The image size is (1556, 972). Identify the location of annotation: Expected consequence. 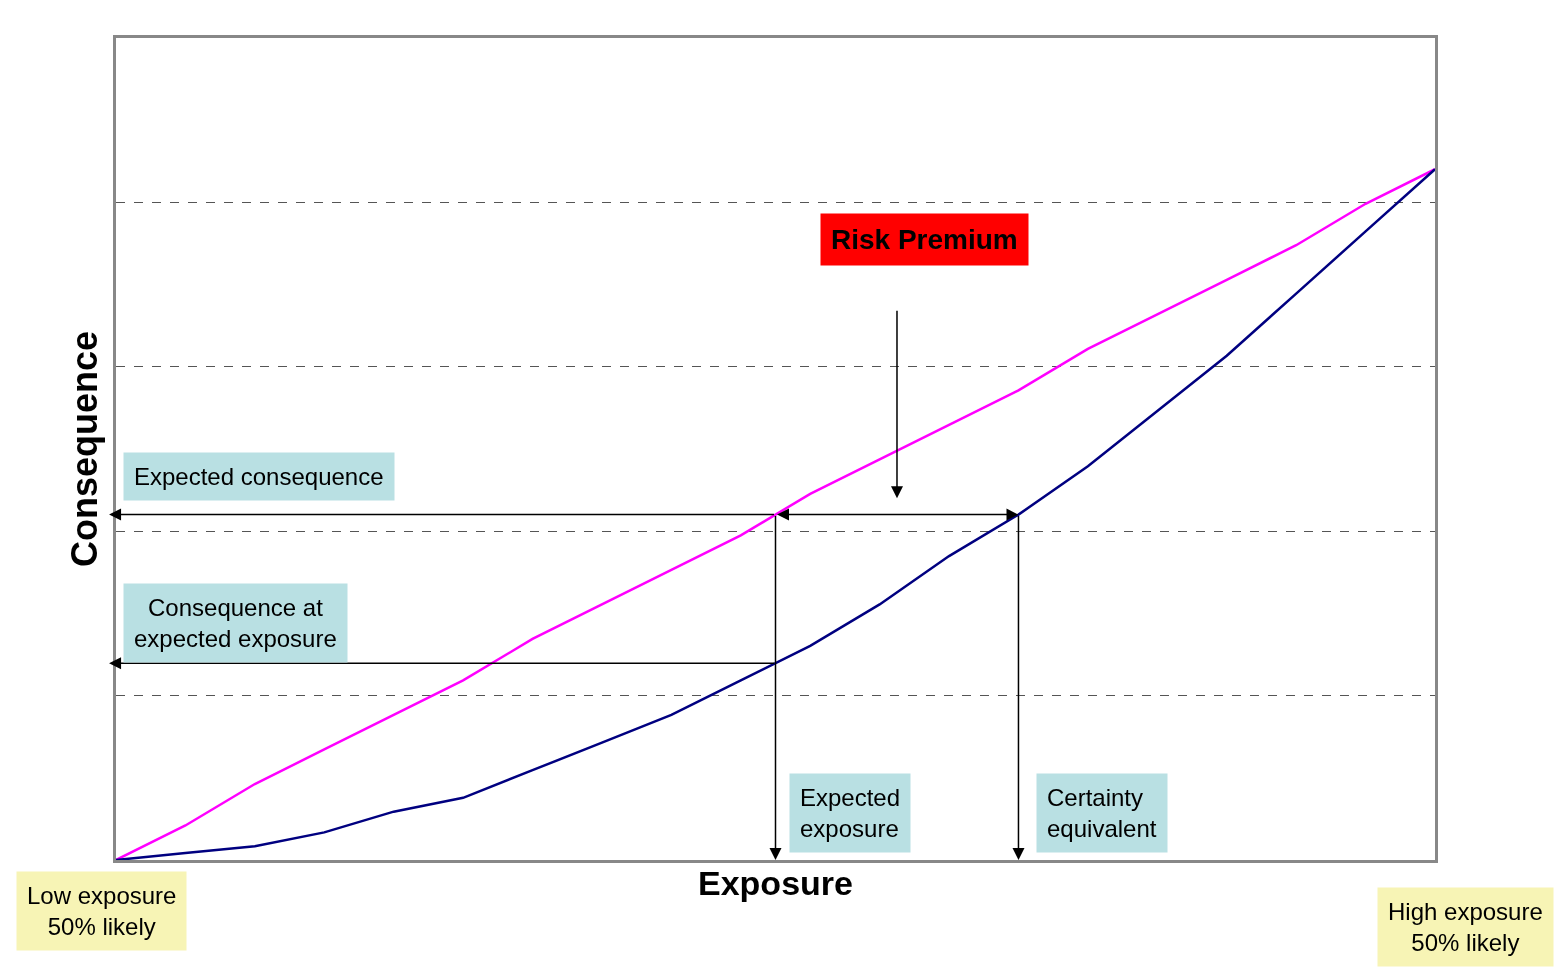
(259, 476).